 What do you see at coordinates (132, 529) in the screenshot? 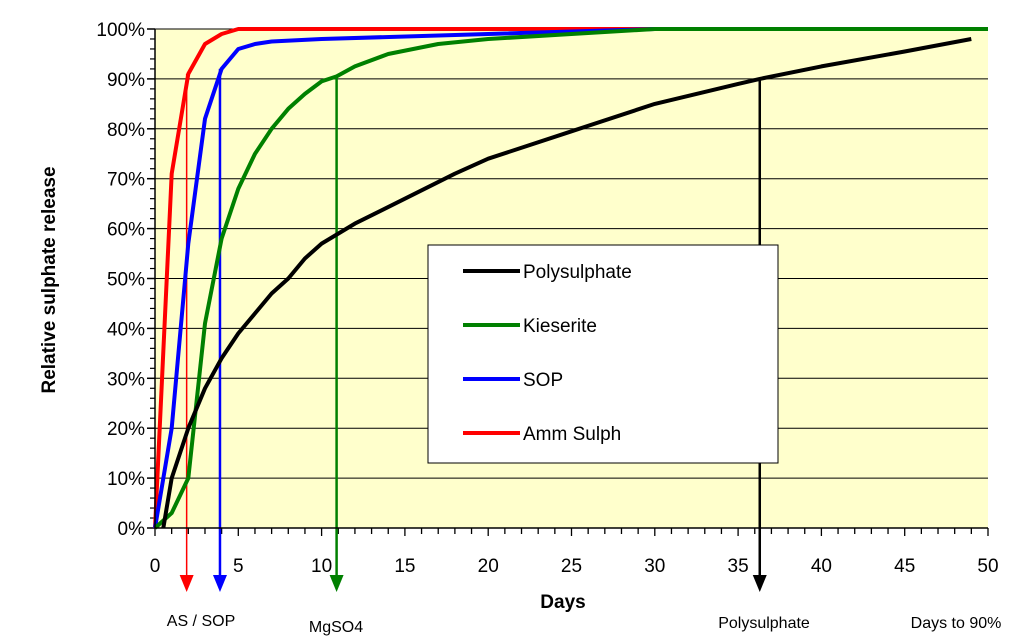
I see `y-tick-label: 0%` at bounding box center [132, 529].